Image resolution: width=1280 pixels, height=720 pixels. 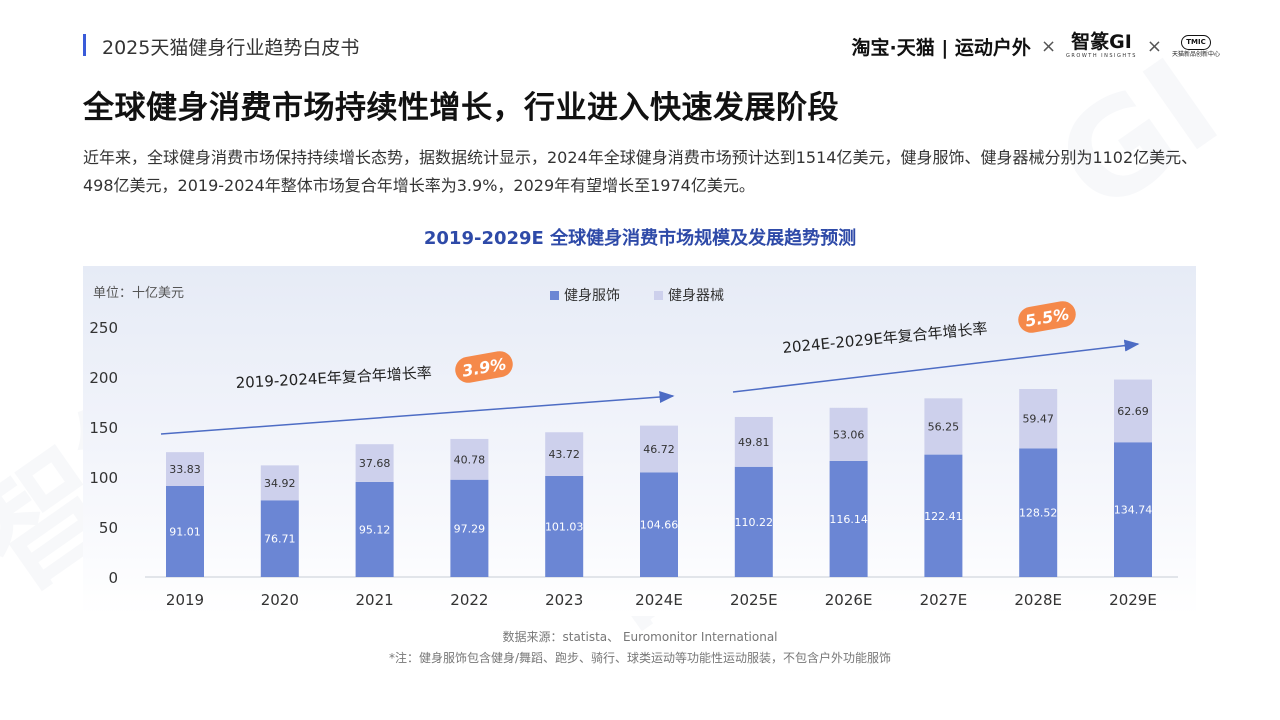 I want to click on data-label-apparel: 116.14, so click(x=848, y=519).